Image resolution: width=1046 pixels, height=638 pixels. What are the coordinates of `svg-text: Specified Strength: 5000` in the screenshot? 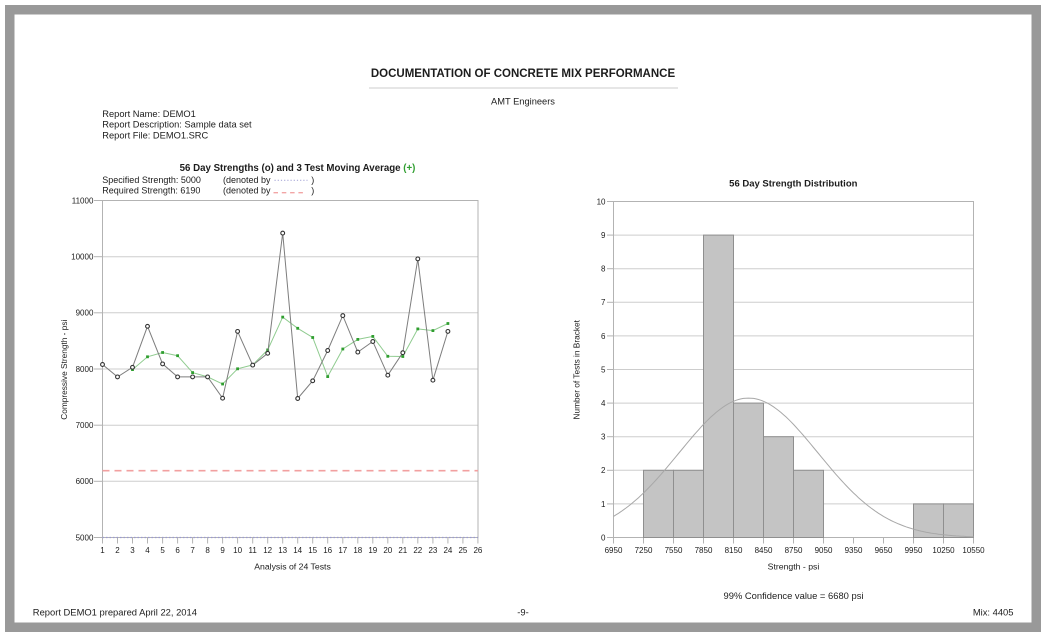 It's located at (151, 180).